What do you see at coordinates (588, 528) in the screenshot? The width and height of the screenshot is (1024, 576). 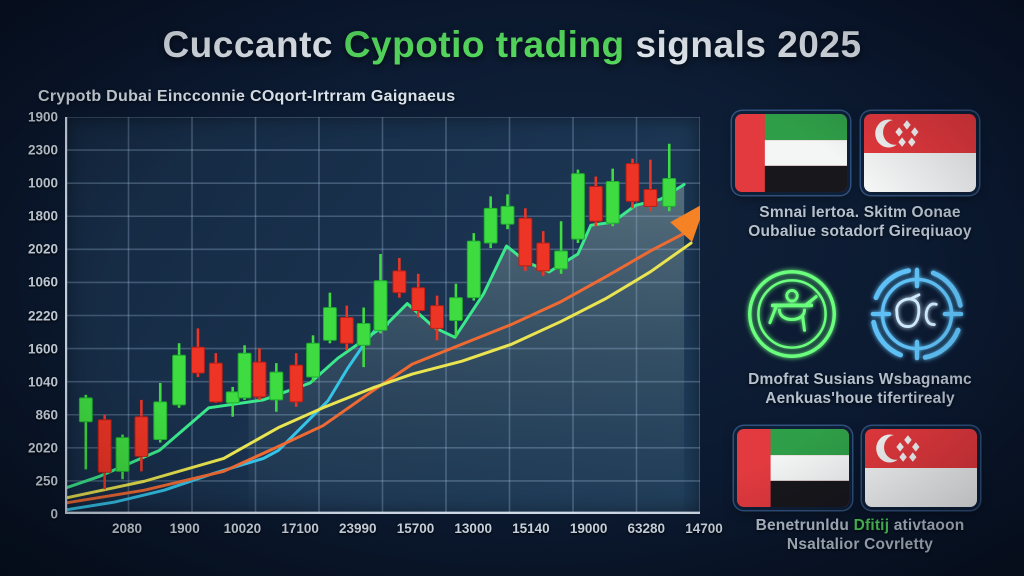 I see `x-axis-tick-label: 19000` at bounding box center [588, 528].